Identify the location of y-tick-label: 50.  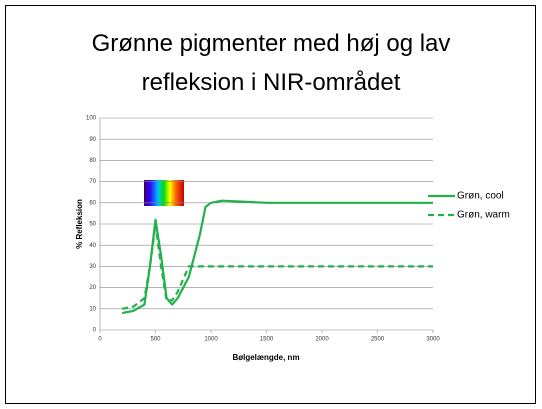
(92, 225).